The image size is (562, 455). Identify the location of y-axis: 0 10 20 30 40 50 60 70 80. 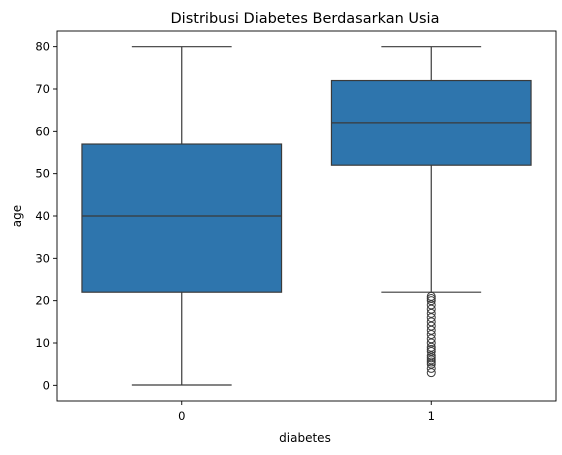
(46, 216).